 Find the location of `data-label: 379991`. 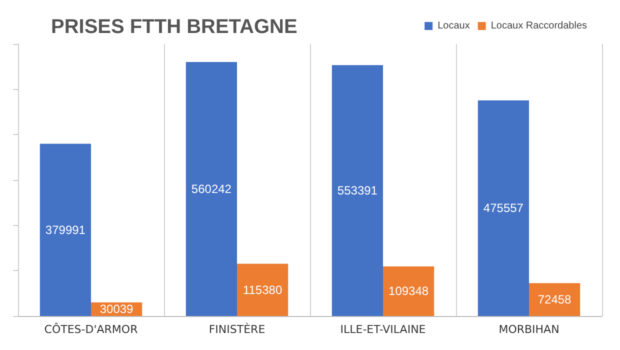

data-label: 379991 is located at coordinates (65, 229).